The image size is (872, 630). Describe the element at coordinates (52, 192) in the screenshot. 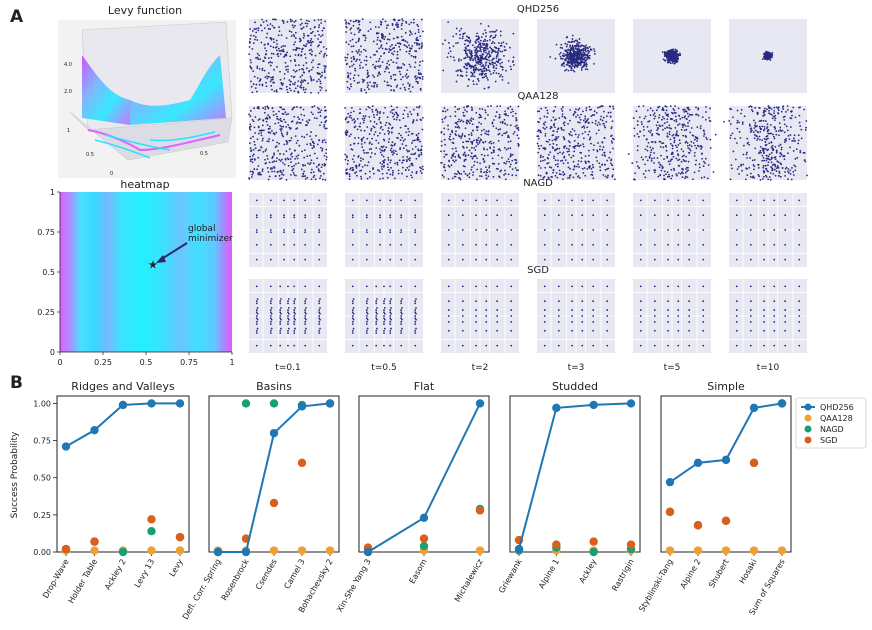

I see `heatmap-ytick: 1` at that location.